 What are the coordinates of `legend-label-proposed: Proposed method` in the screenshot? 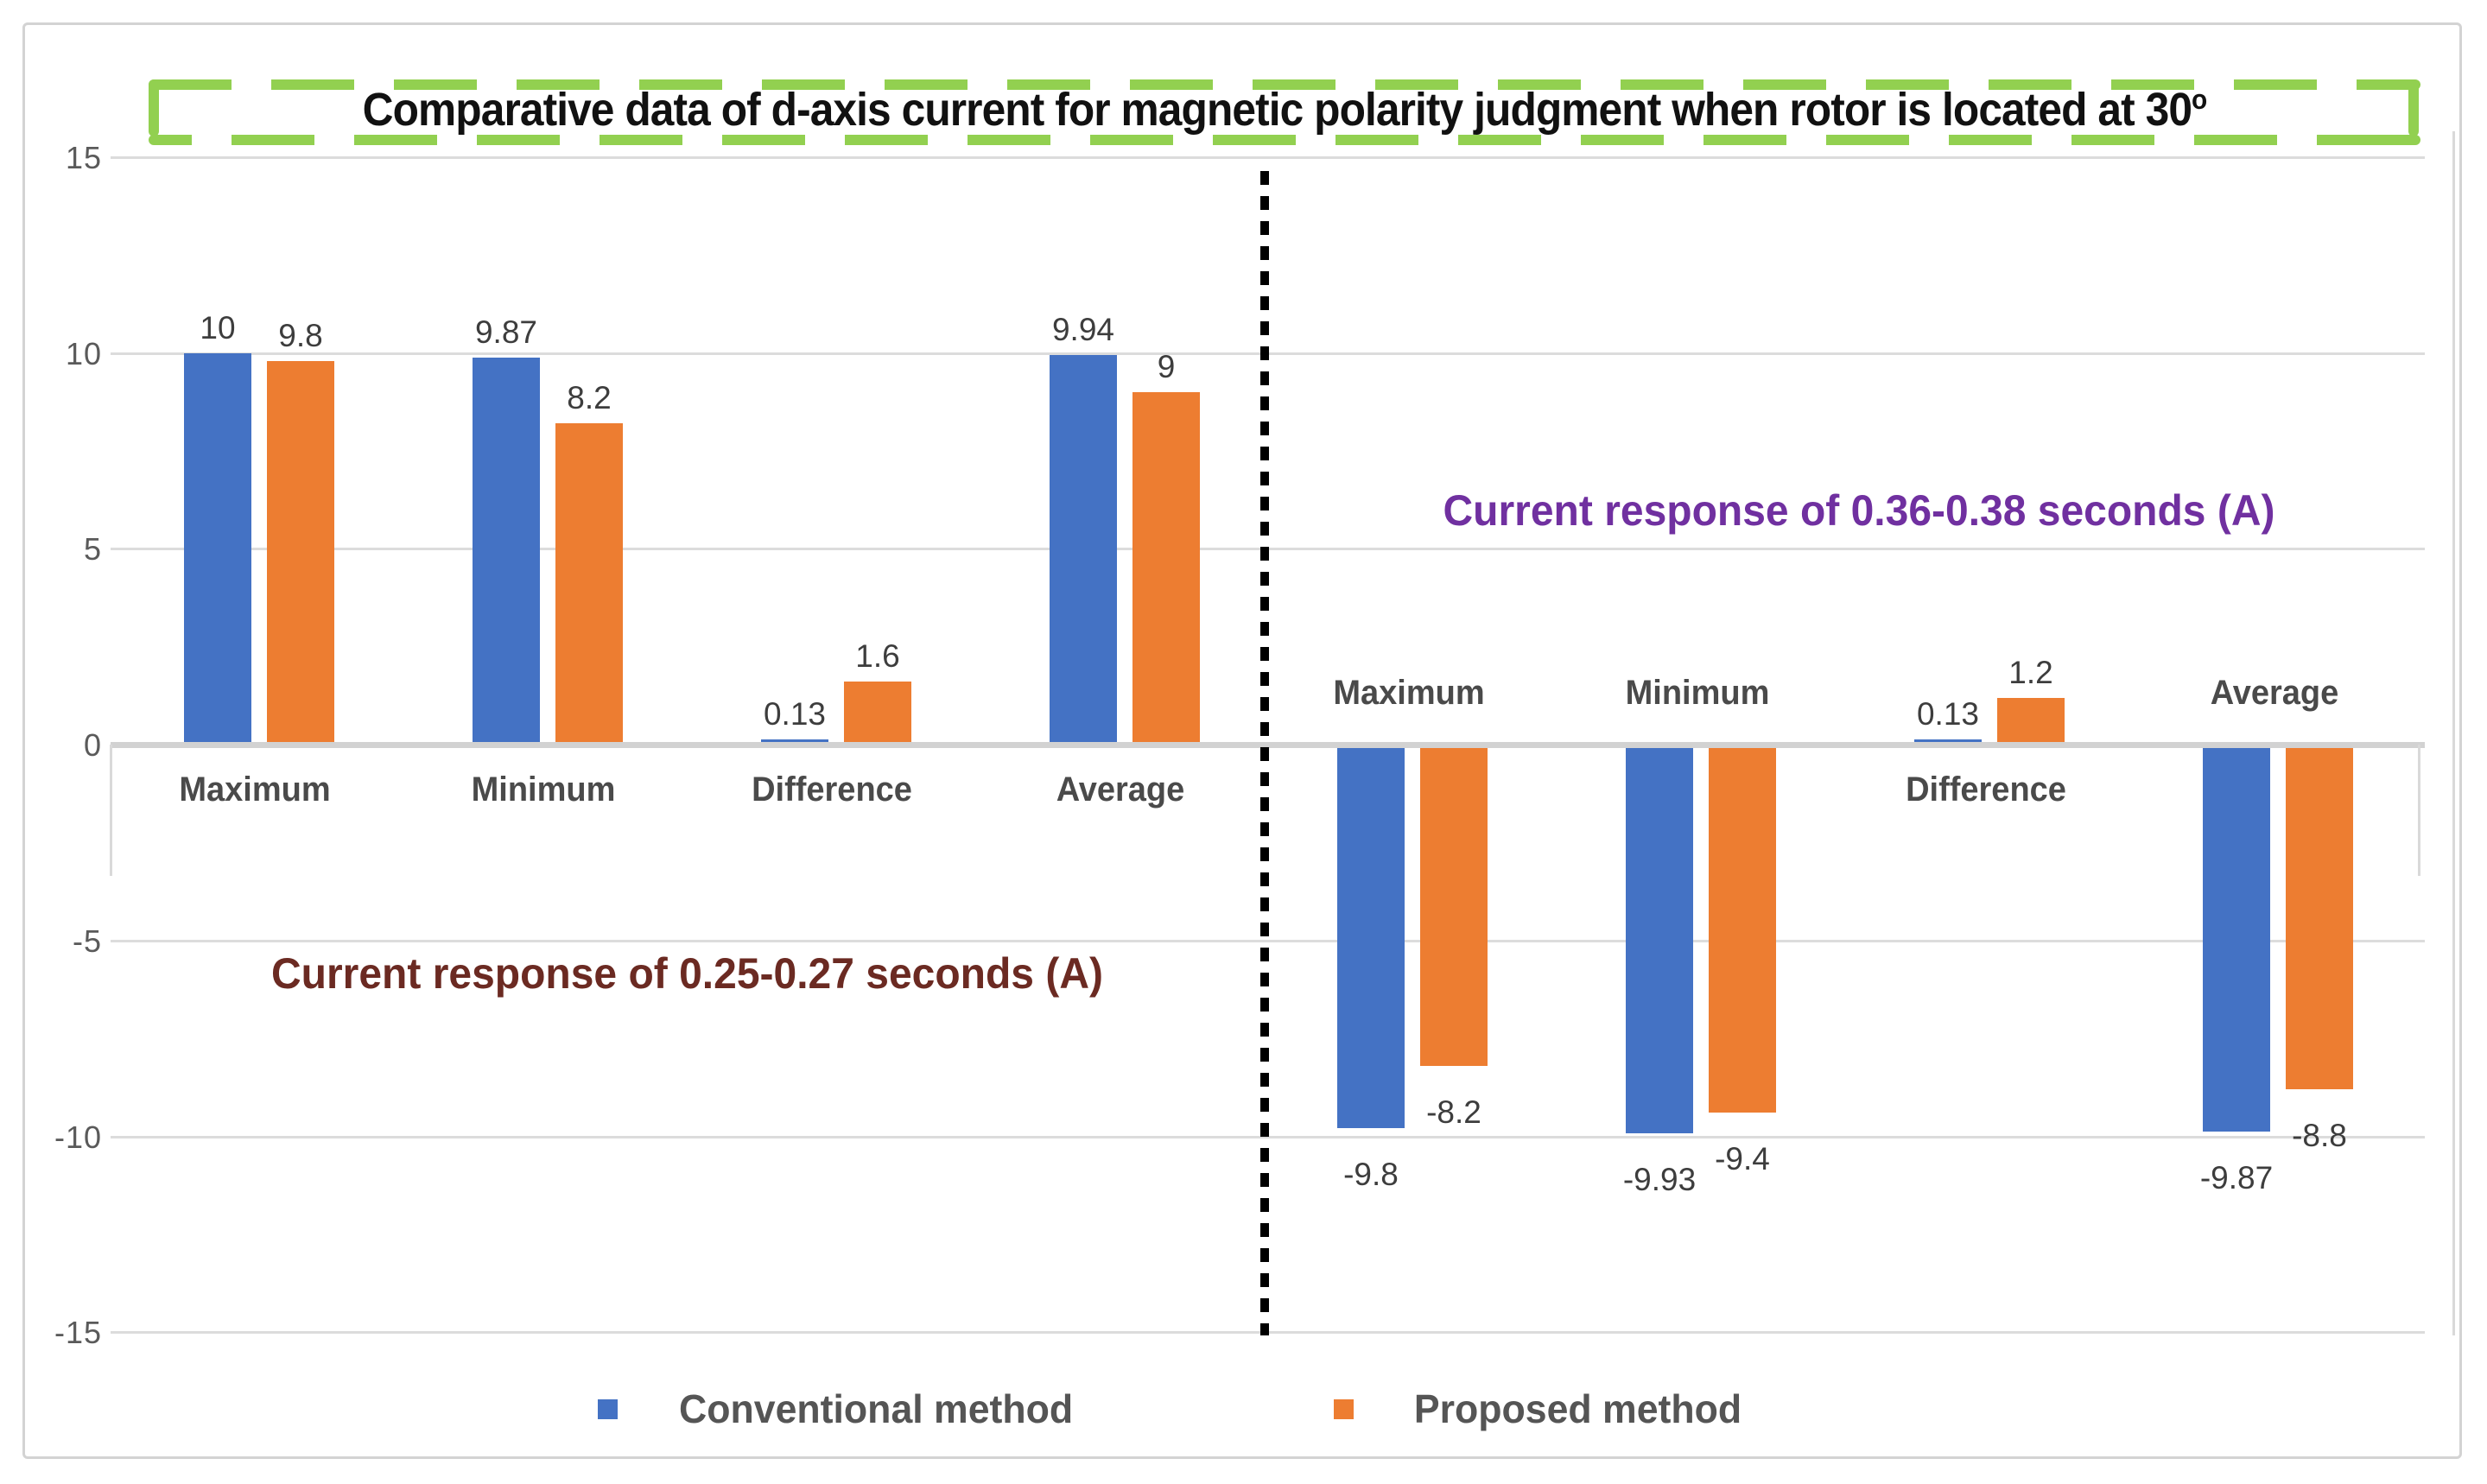 It's located at (1578, 1408).